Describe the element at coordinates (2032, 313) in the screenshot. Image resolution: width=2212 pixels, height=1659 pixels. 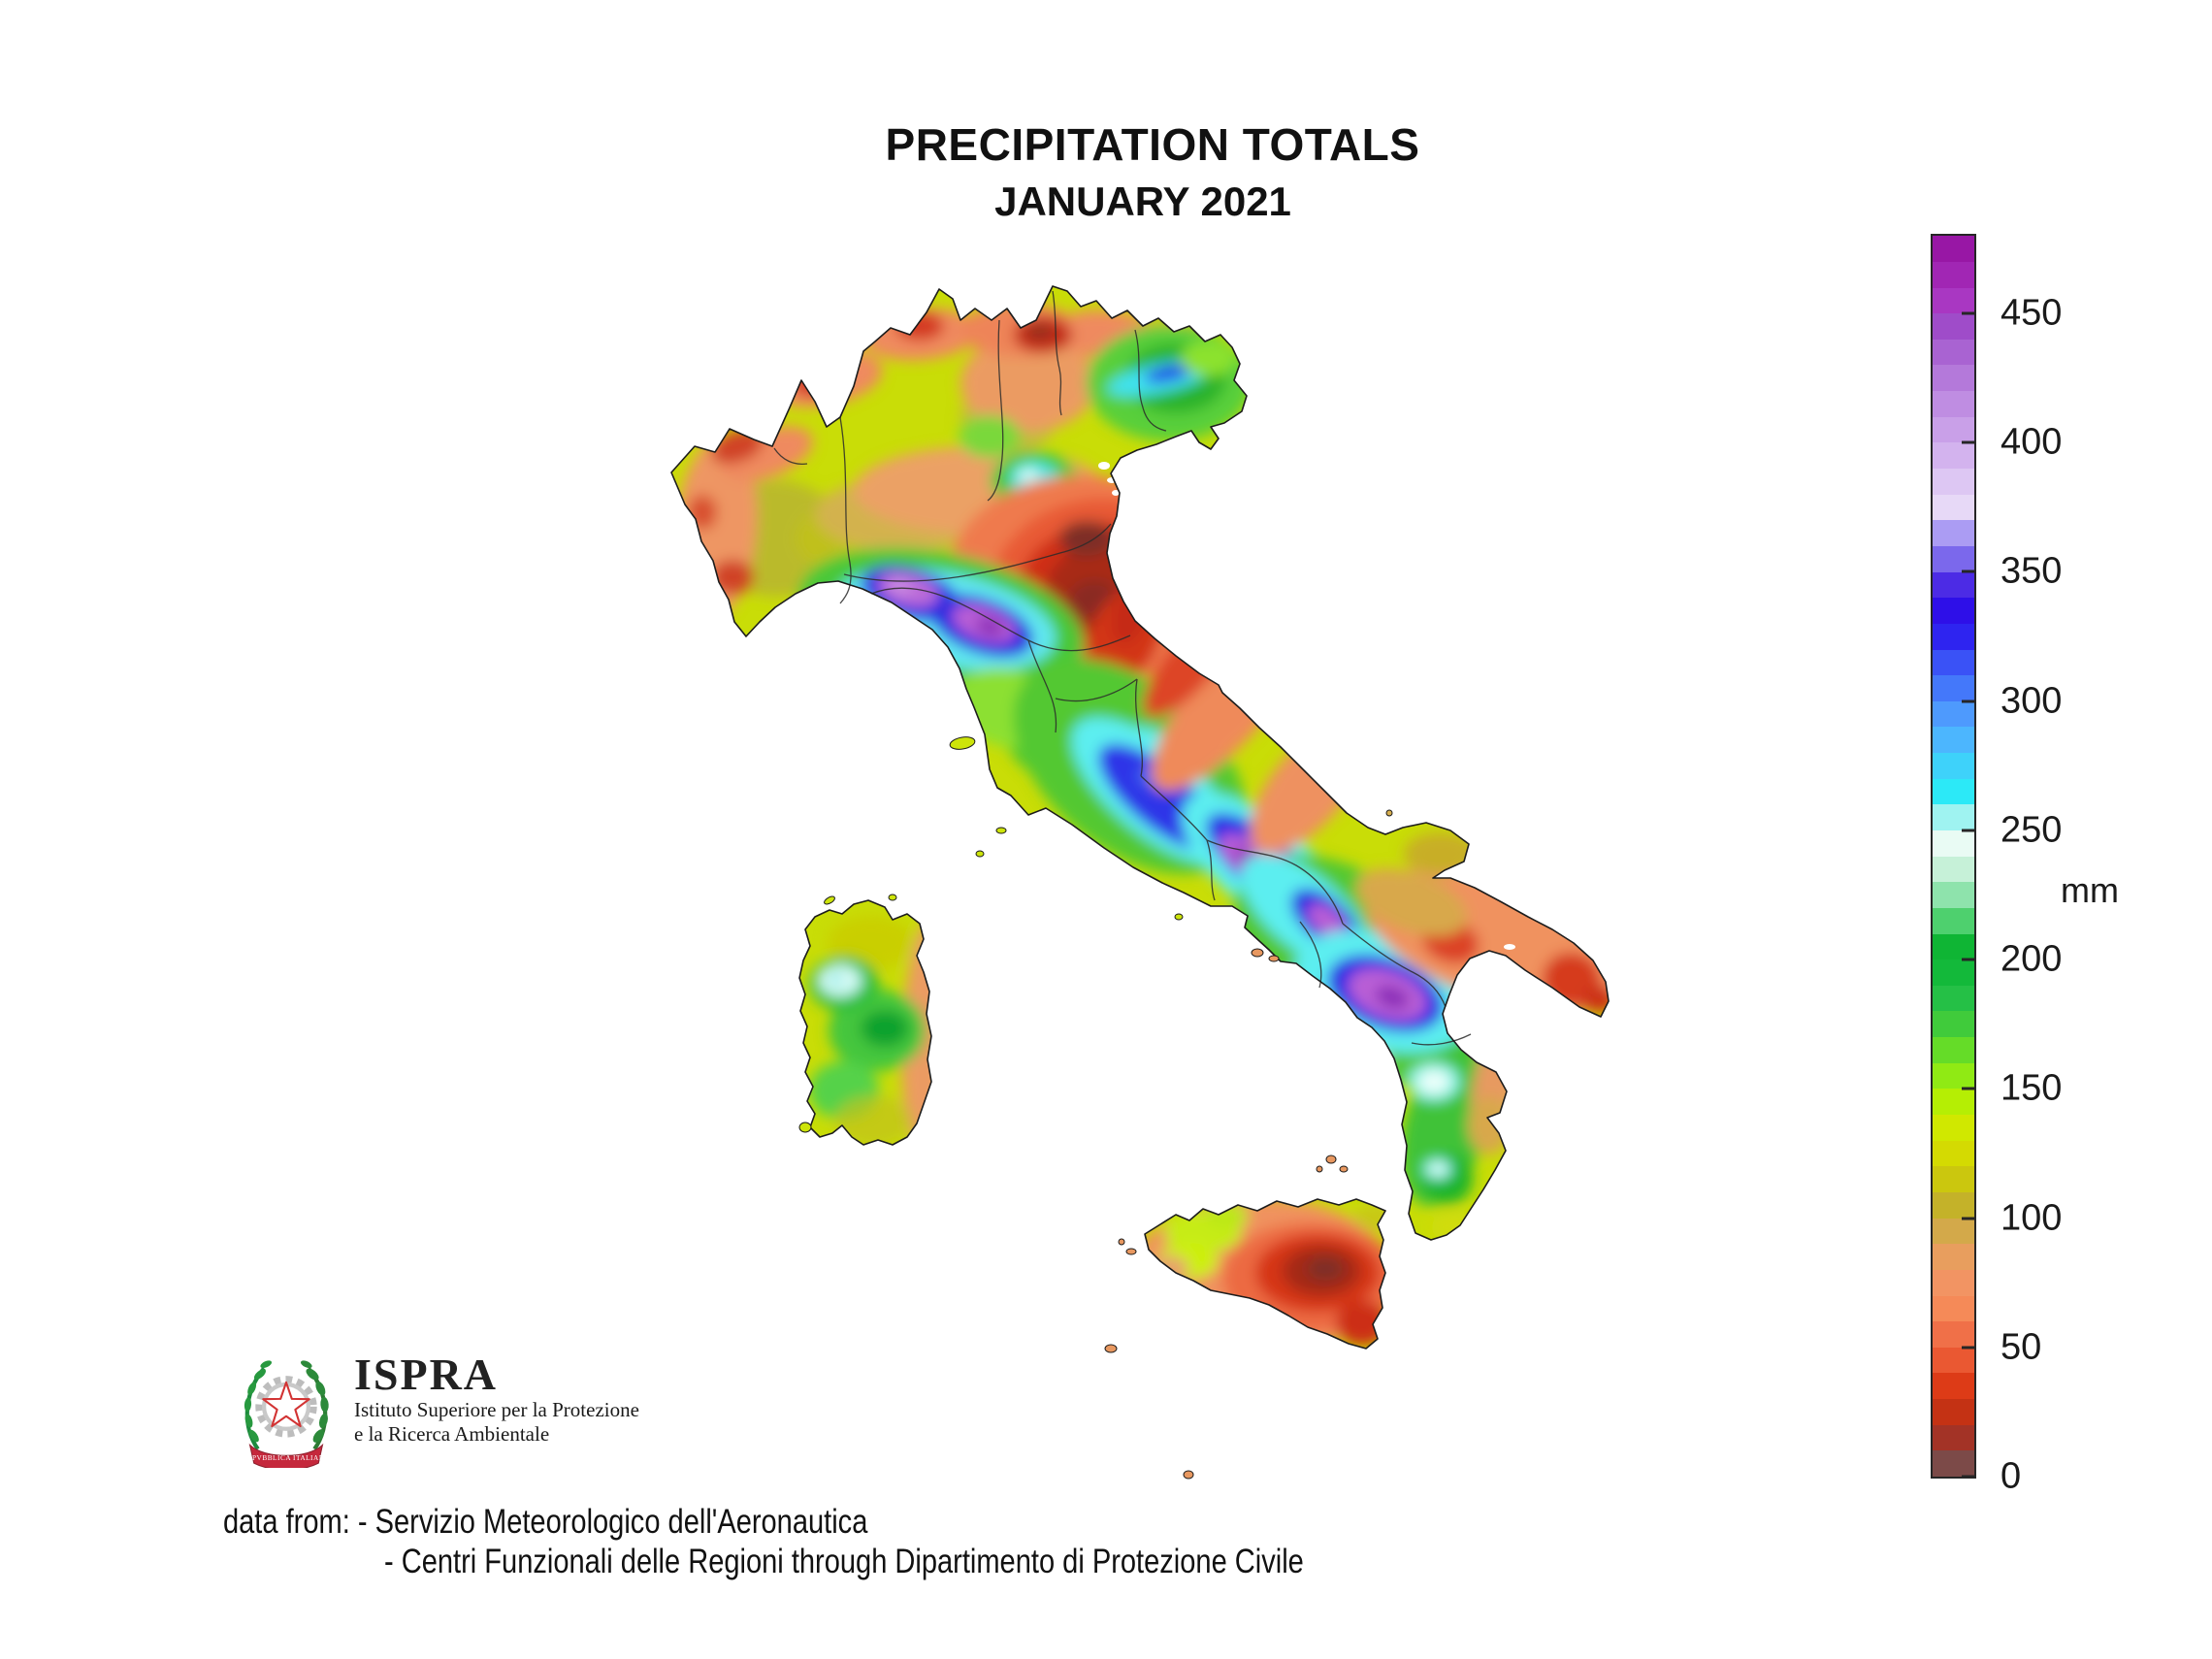
I see `colorbar-tick-label: 450` at that location.